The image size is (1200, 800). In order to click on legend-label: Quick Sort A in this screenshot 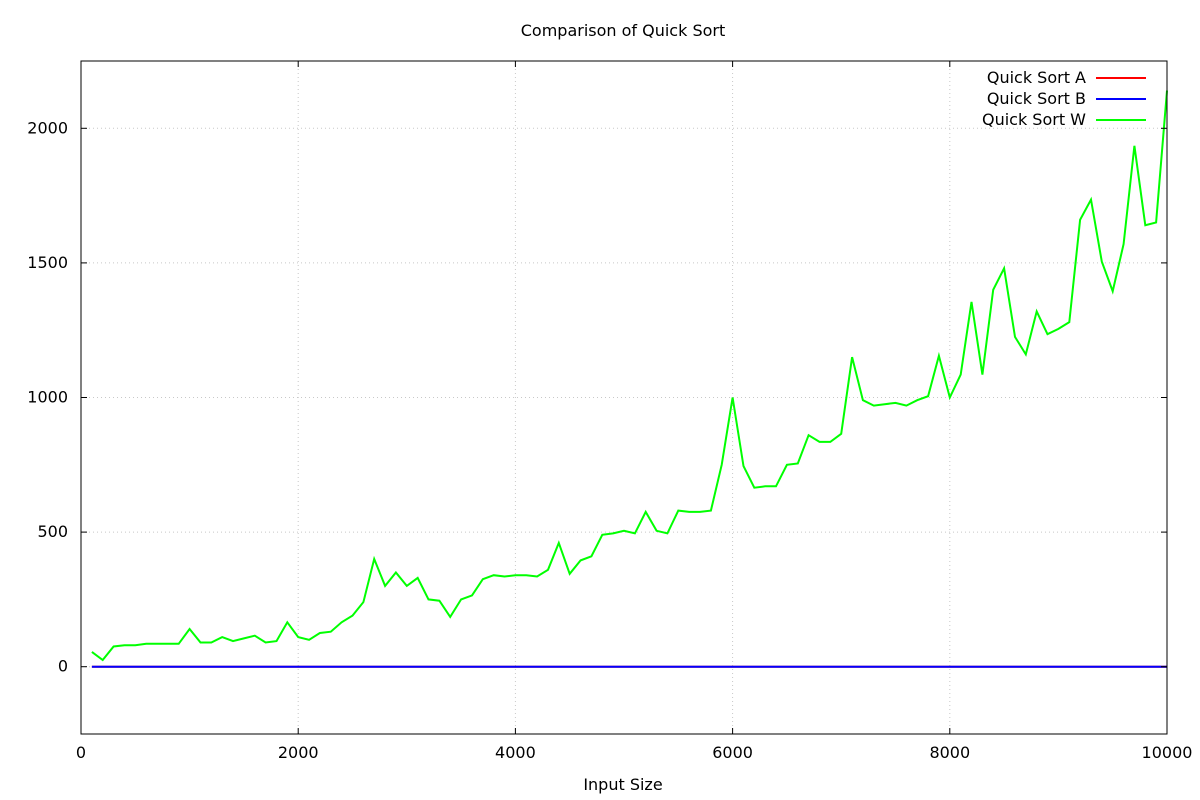, I will do `click(1036, 77)`.